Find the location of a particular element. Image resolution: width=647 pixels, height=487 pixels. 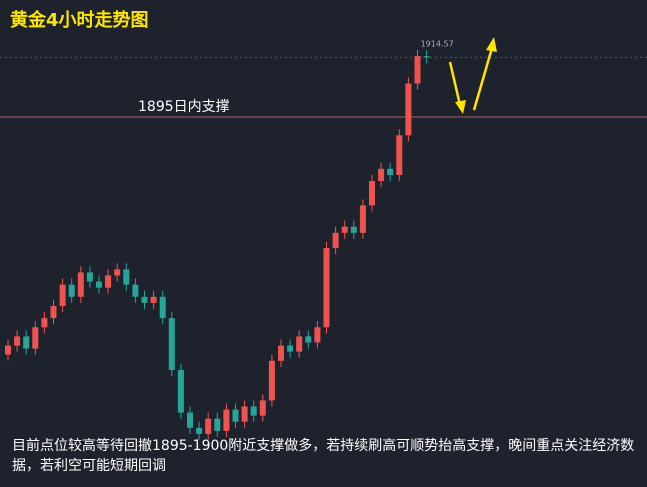

arrows is located at coordinates (472, 75).